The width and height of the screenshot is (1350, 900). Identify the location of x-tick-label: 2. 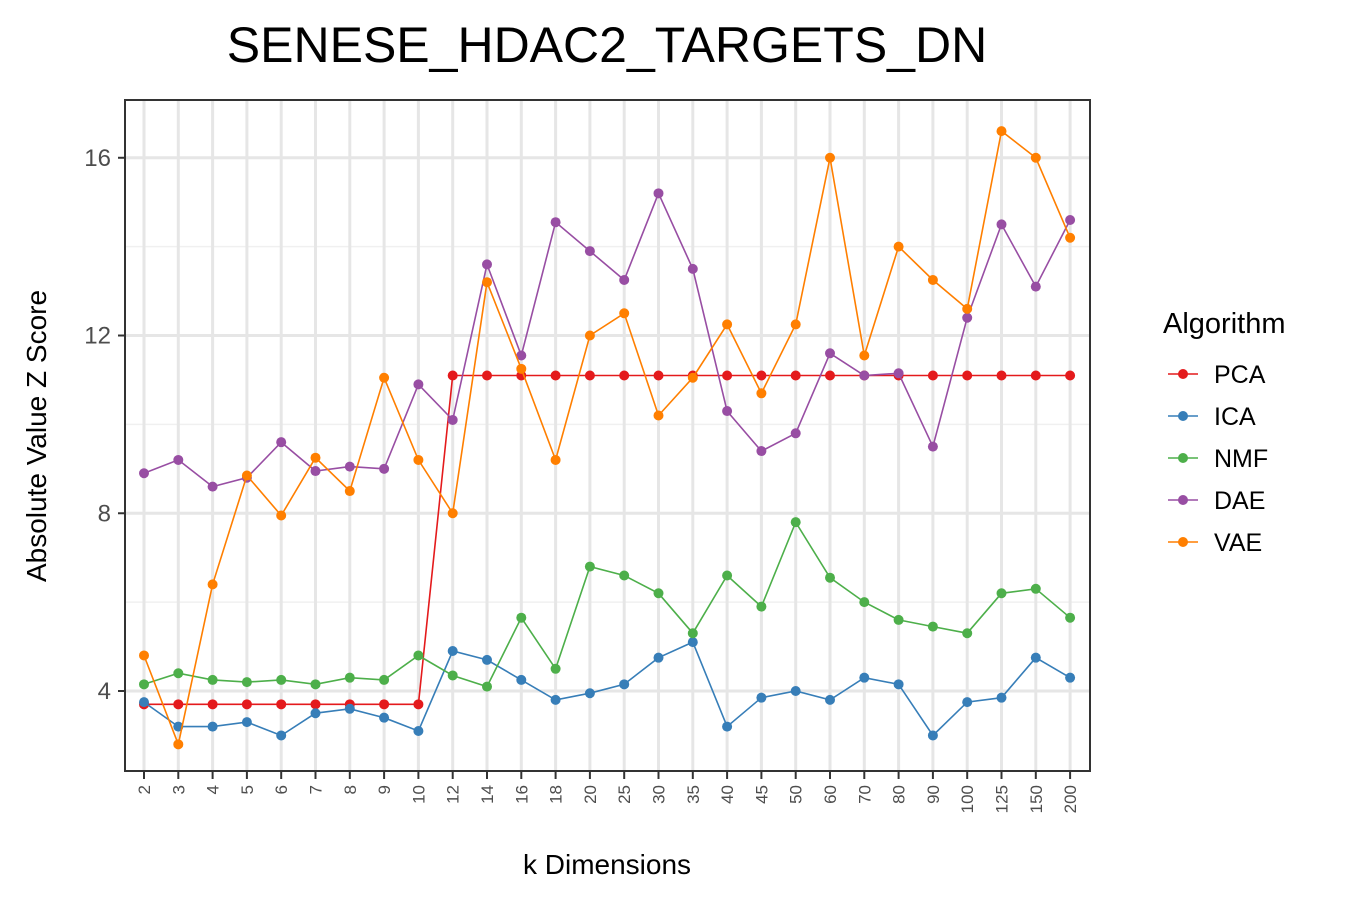
(144, 789).